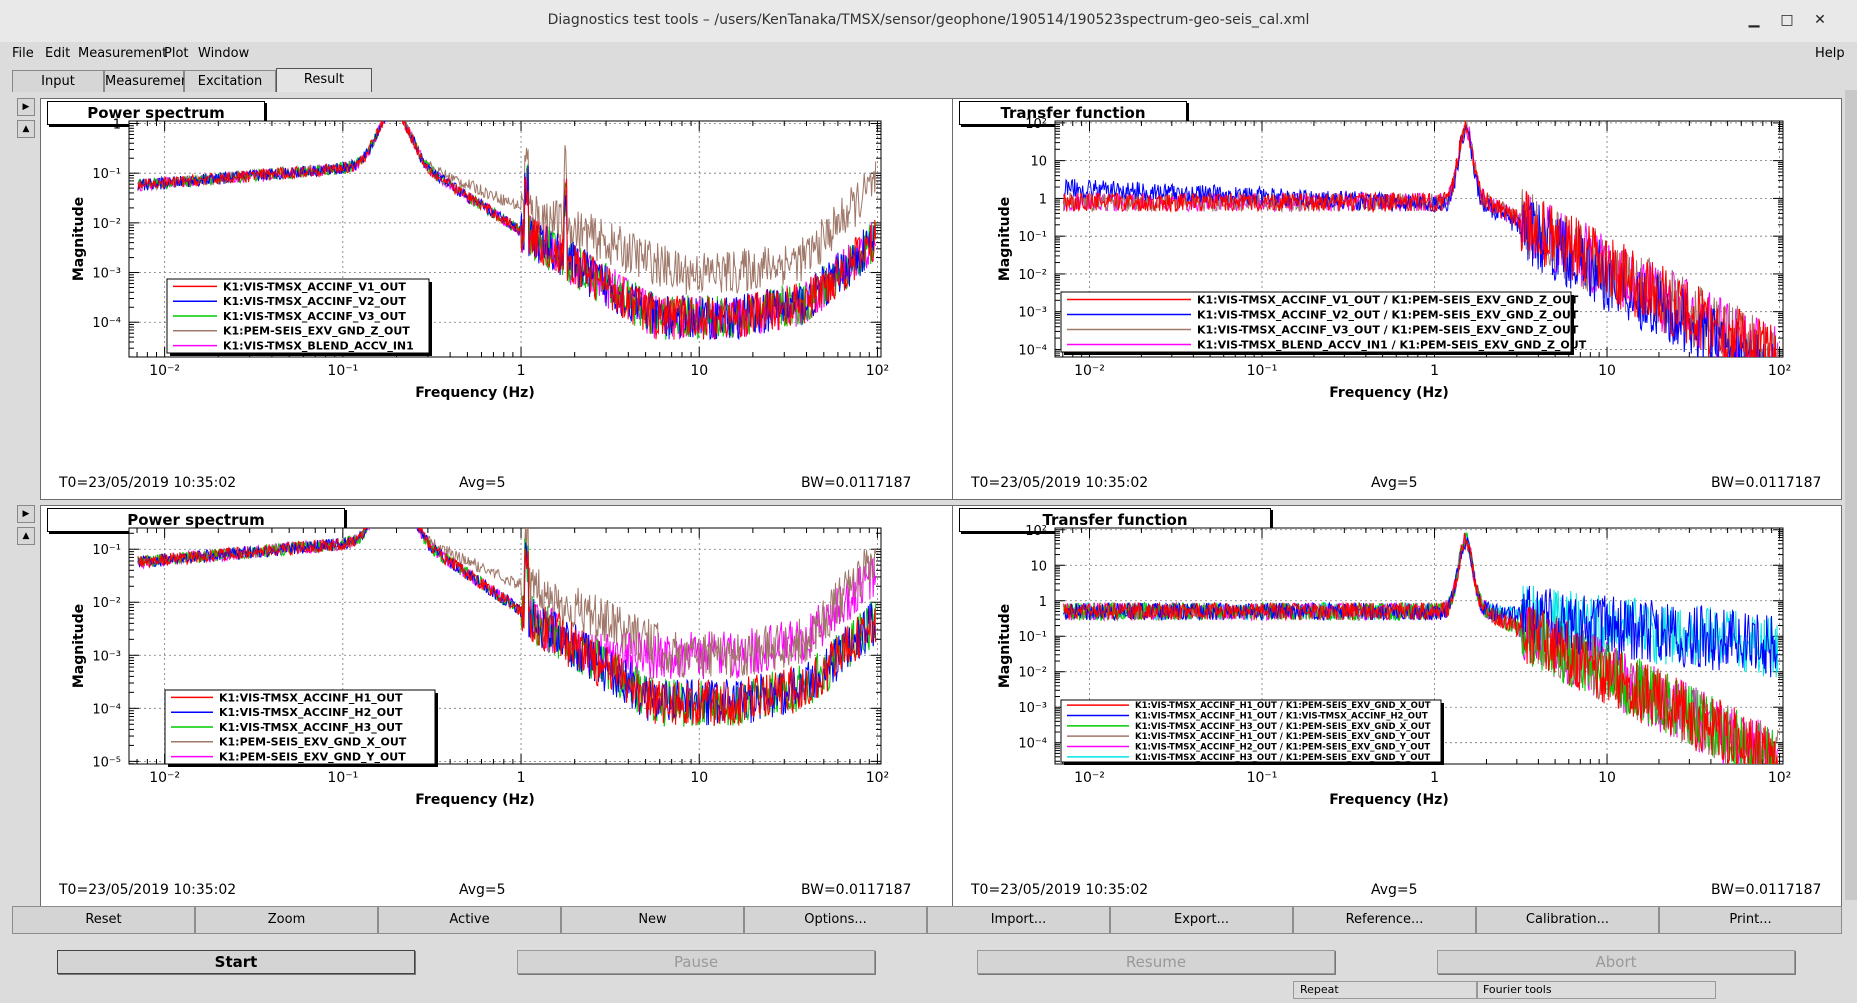  What do you see at coordinates (469, 920) in the screenshot?
I see `active-button: Active` at bounding box center [469, 920].